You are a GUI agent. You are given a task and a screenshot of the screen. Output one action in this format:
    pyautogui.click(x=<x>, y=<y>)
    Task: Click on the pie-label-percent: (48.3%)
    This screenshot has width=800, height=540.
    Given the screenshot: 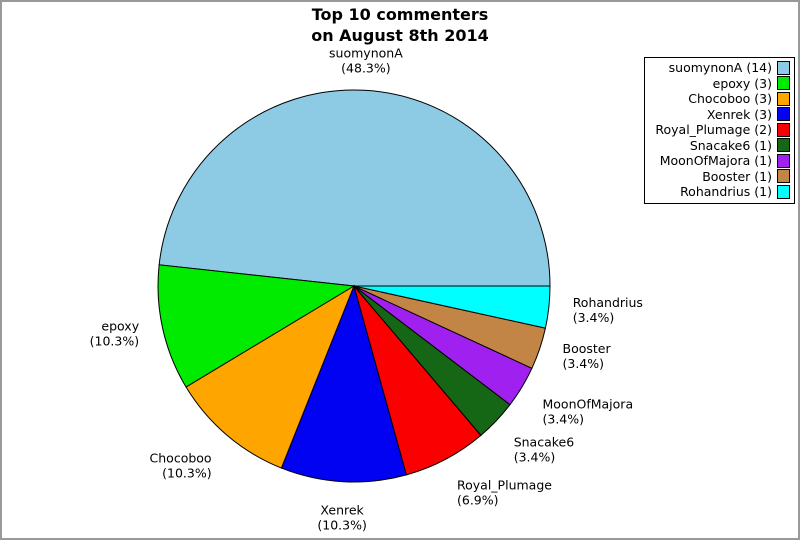 What is the action you would take?
    pyautogui.click(x=365, y=67)
    